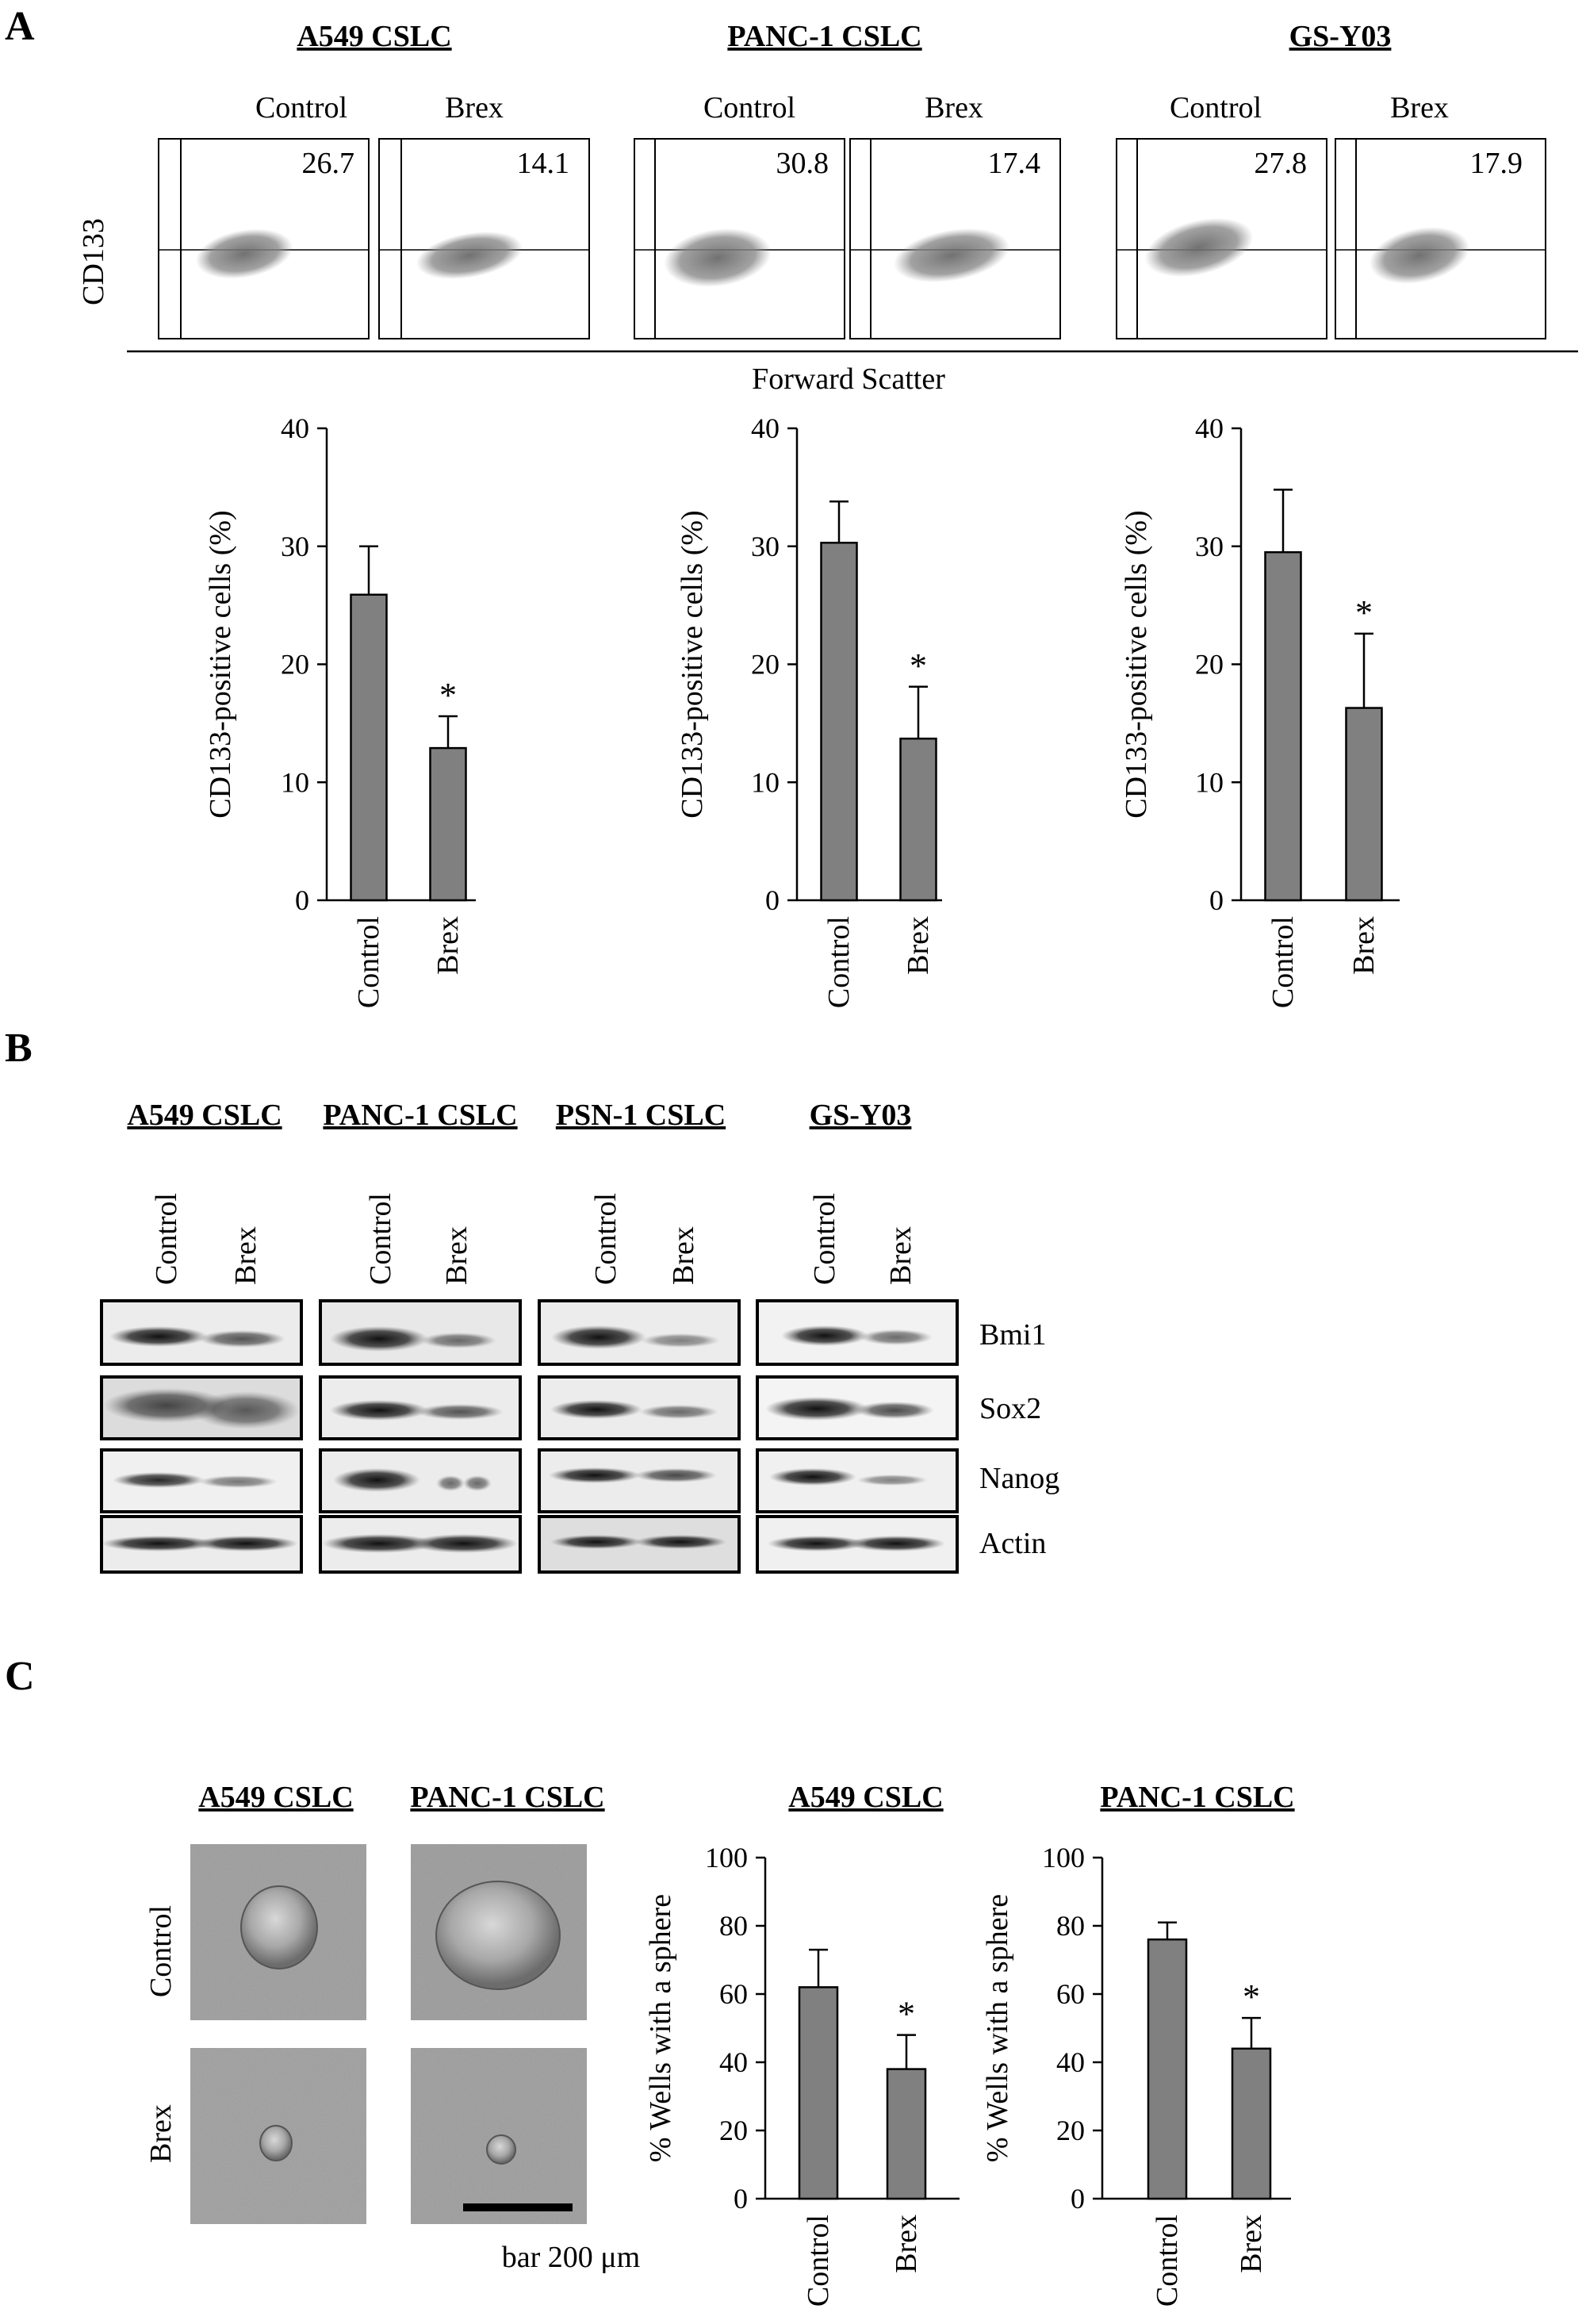 This screenshot has height=2324, width=1586. Describe the element at coordinates (849, 379) in the screenshot. I see `flow-x-label: Forward Scatter` at that location.